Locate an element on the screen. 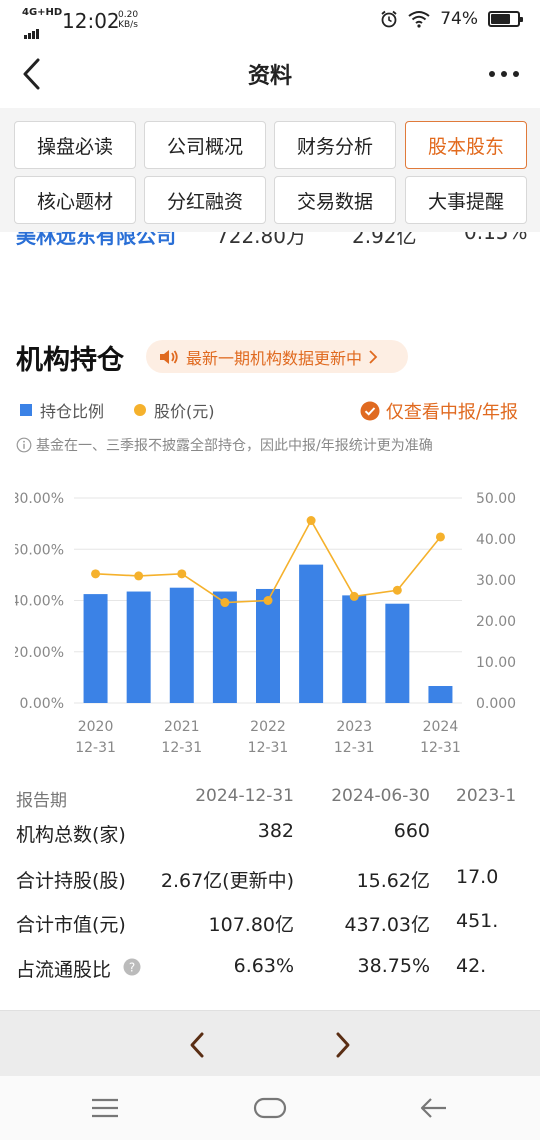  right-axis-tick: 40.00 is located at coordinates (496, 540).